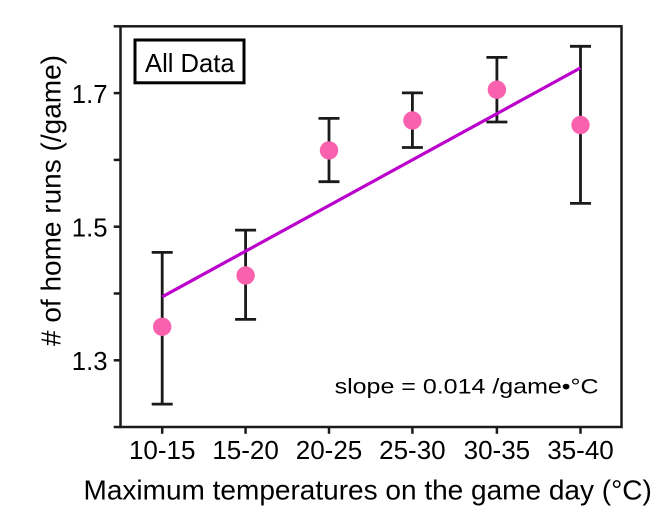 This screenshot has height=526, width=666. What do you see at coordinates (90, 362) in the screenshot?
I see `svg-text: 1.3` at bounding box center [90, 362].